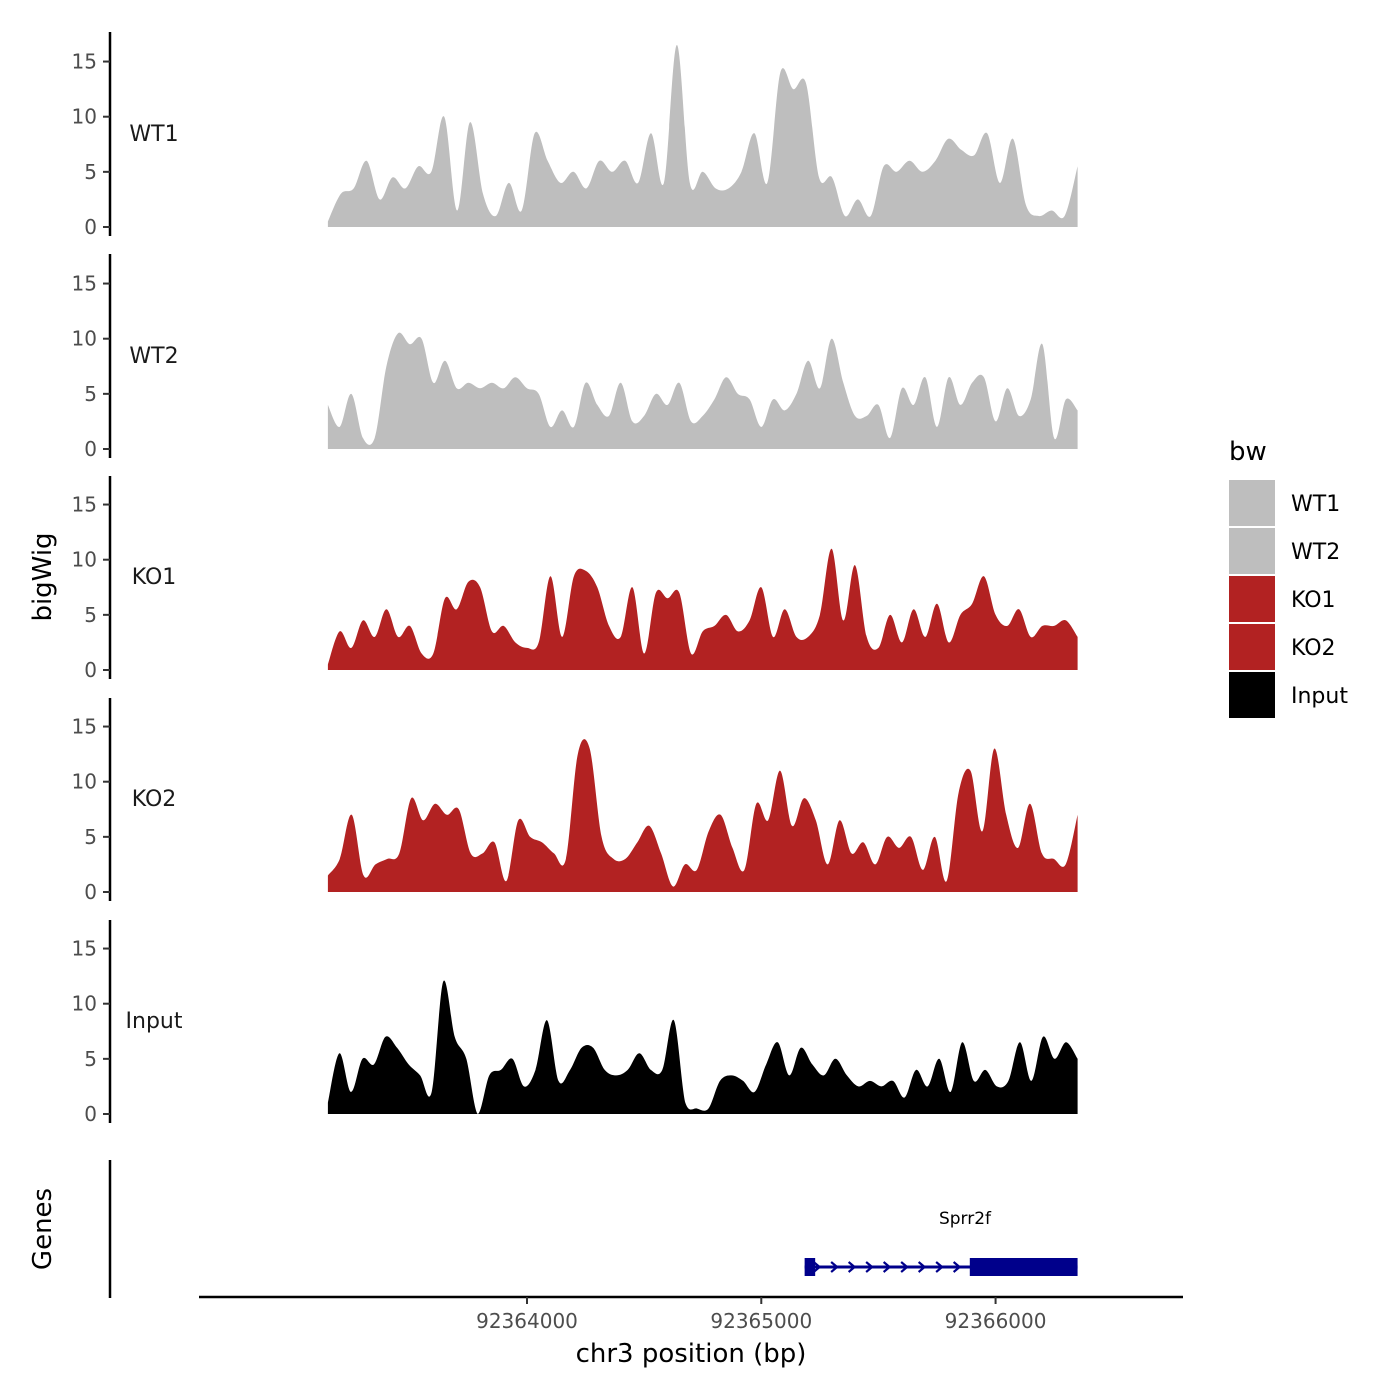 The width and height of the screenshot is (1400, 1400). What do you see at coordinates (691, 1354) in the screenshot?
I see `x-axis-title: chr3 position (bp)` at bounding box center [691, 1354].